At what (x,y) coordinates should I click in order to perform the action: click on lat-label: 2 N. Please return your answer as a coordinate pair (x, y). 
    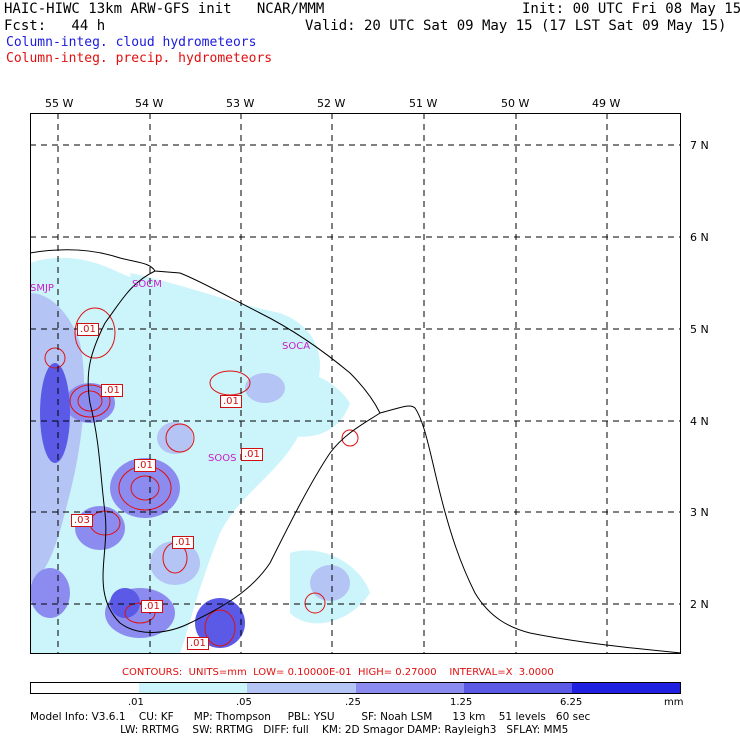
    Looking at the image, I should click on (699, 604).